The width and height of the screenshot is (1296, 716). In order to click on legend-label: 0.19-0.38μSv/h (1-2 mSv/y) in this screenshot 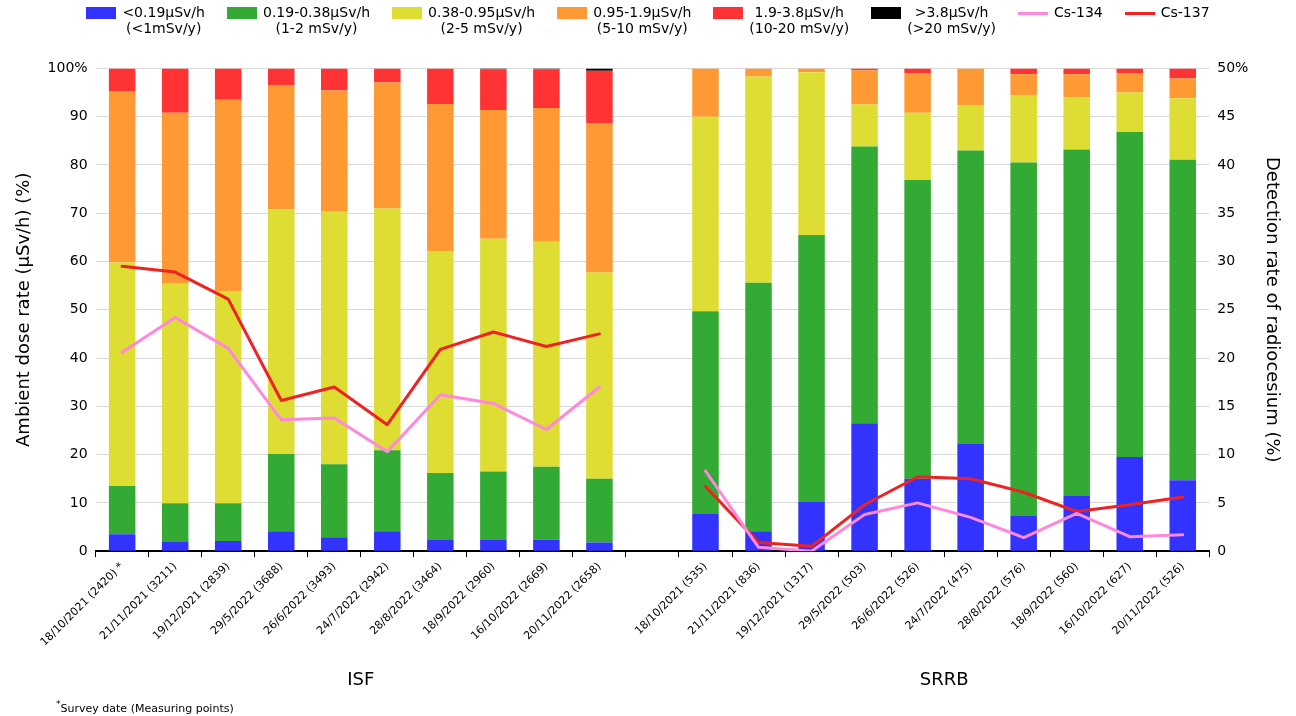, I will do `click(316, 20)`.